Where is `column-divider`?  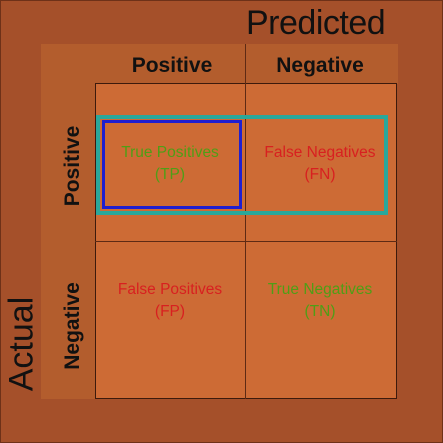
column-divider is located at coordinates (245, 221).